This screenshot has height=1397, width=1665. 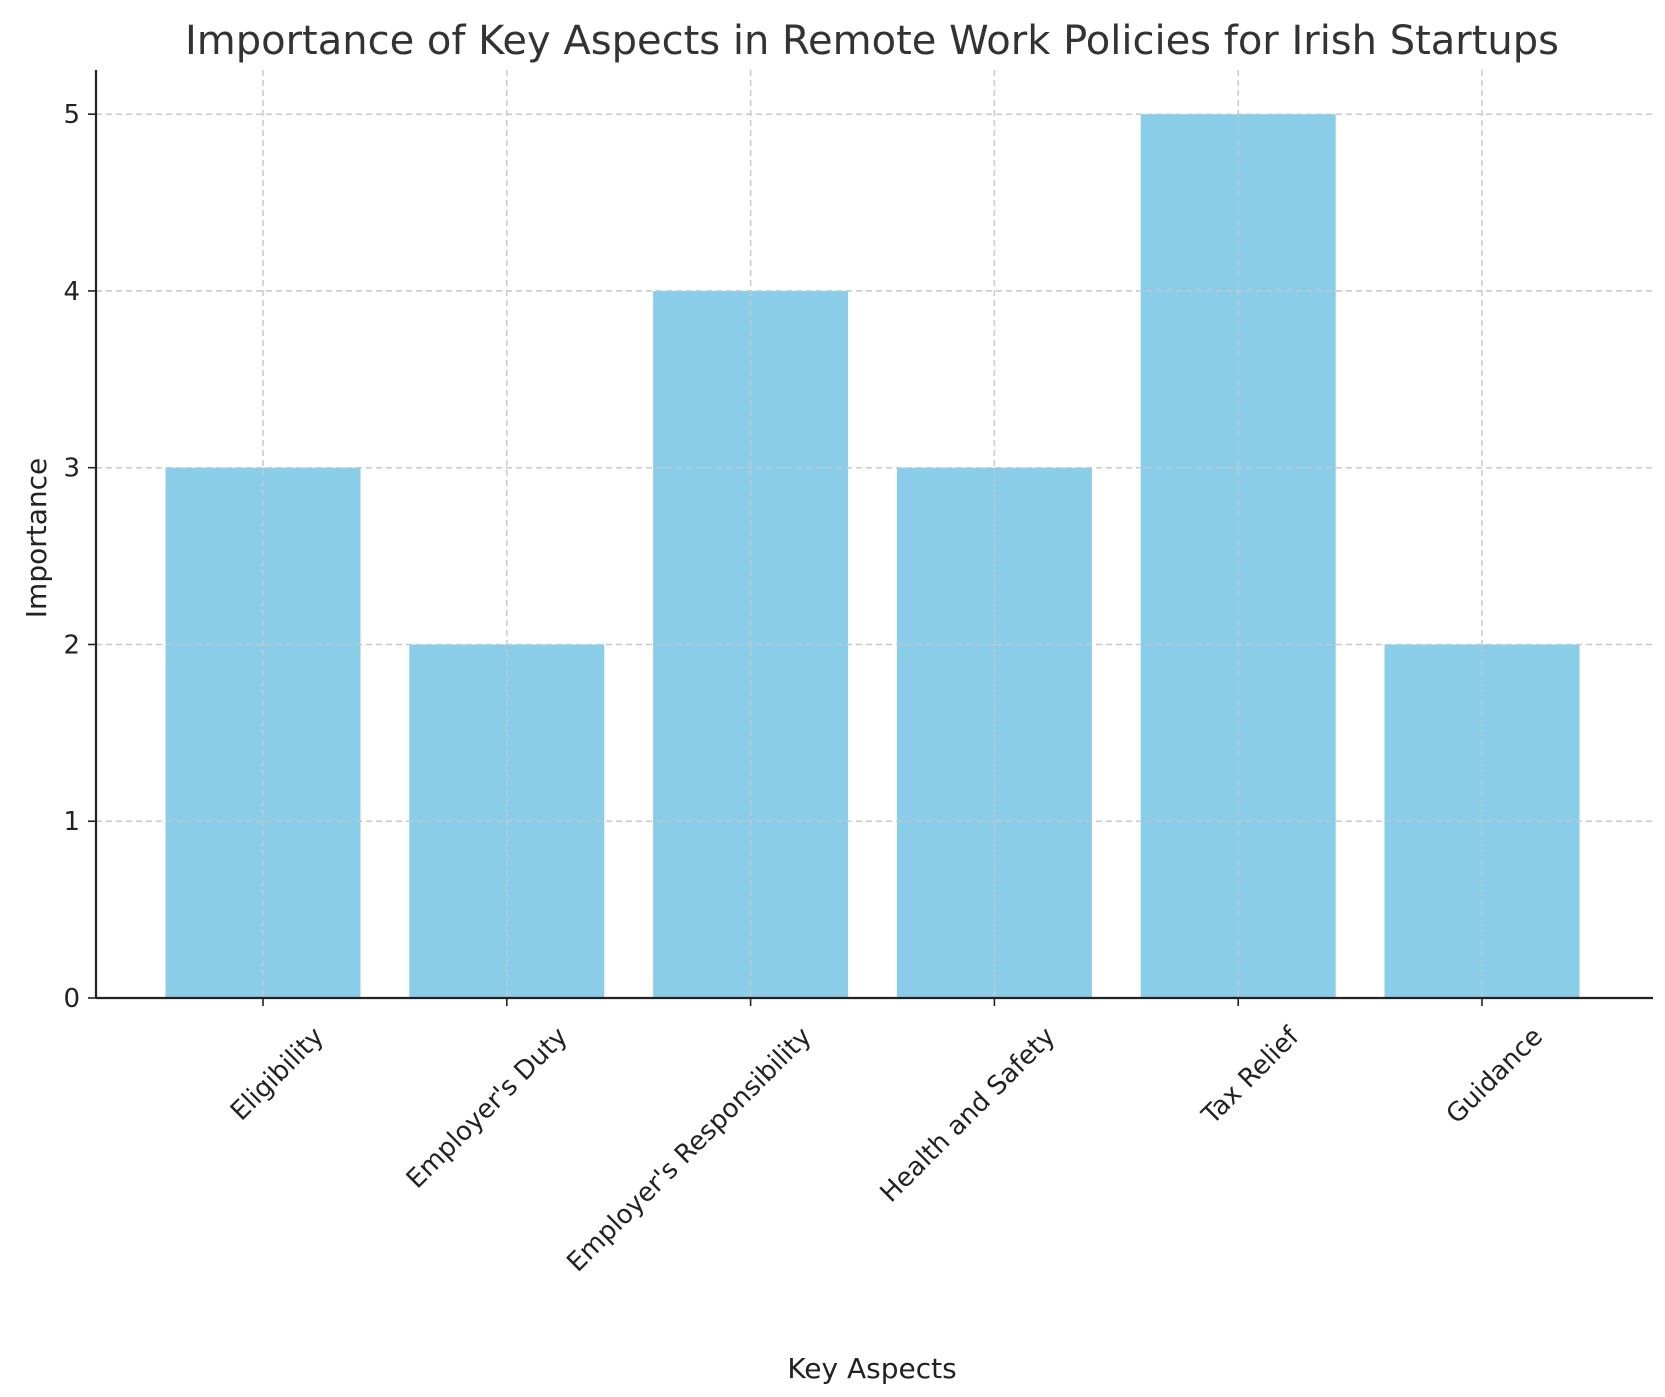 I want to click on y-tick-label: 3, so click(x=71, y=469).